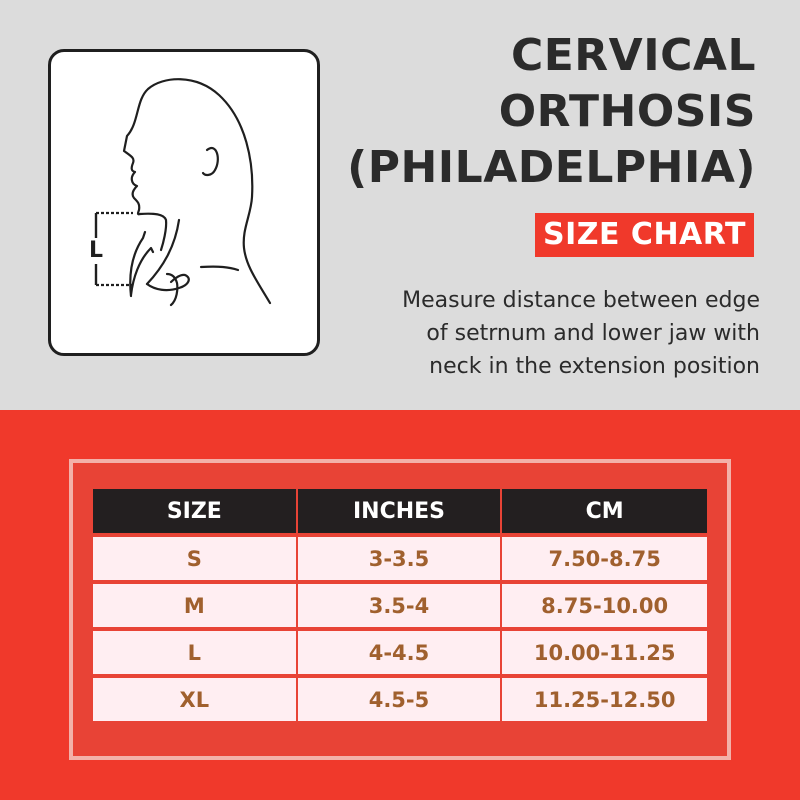 The height and width of the screenshot is (800, 800). I want to click on cell-inches: 3.5-4, so click(400, 605).